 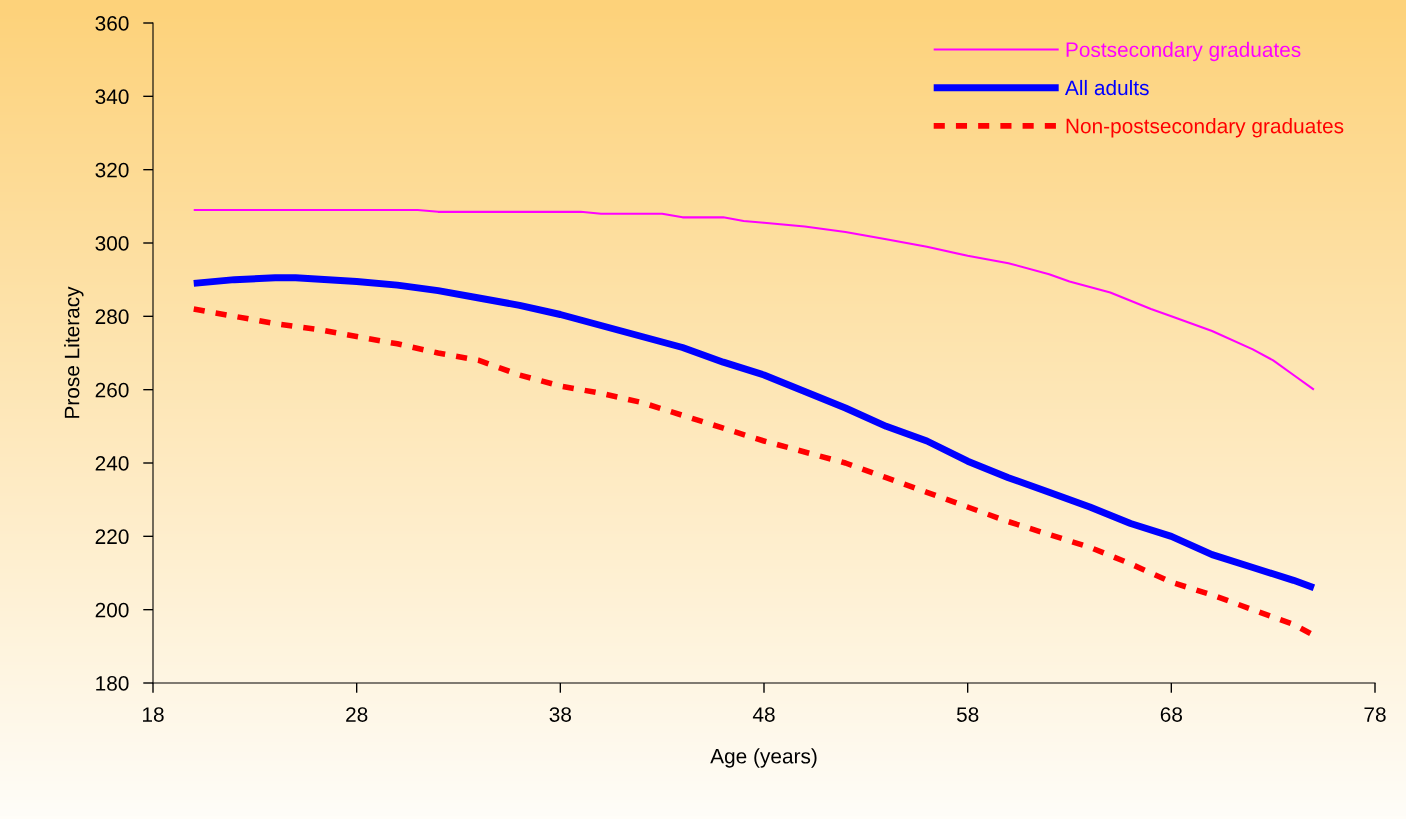 What do you see at coordinates (967, 714) in the screenshot?
I see `x-tick-label: 58` at bounding box center [967, 714].